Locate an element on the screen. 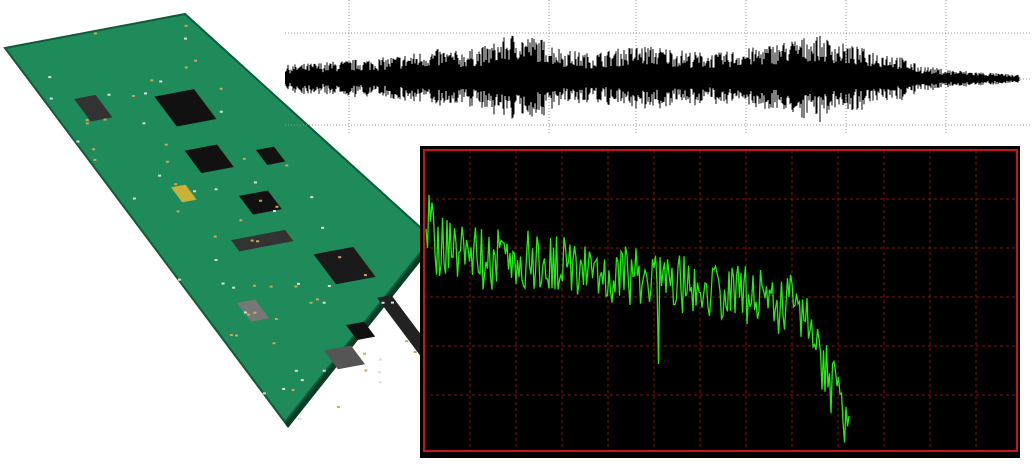 This screenshot has height=464, width=1032. processor-chip is located at coordinates (344, 265).